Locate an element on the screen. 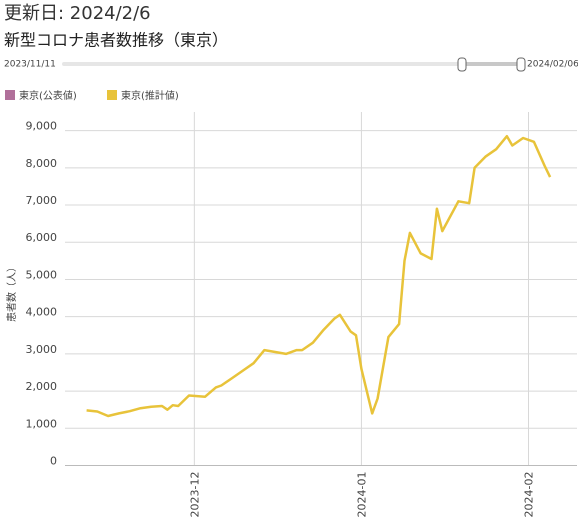 The width and height of the screenshot is (578, 523). slider-start: 2023/11/11 is located at coordinates (30, 65).